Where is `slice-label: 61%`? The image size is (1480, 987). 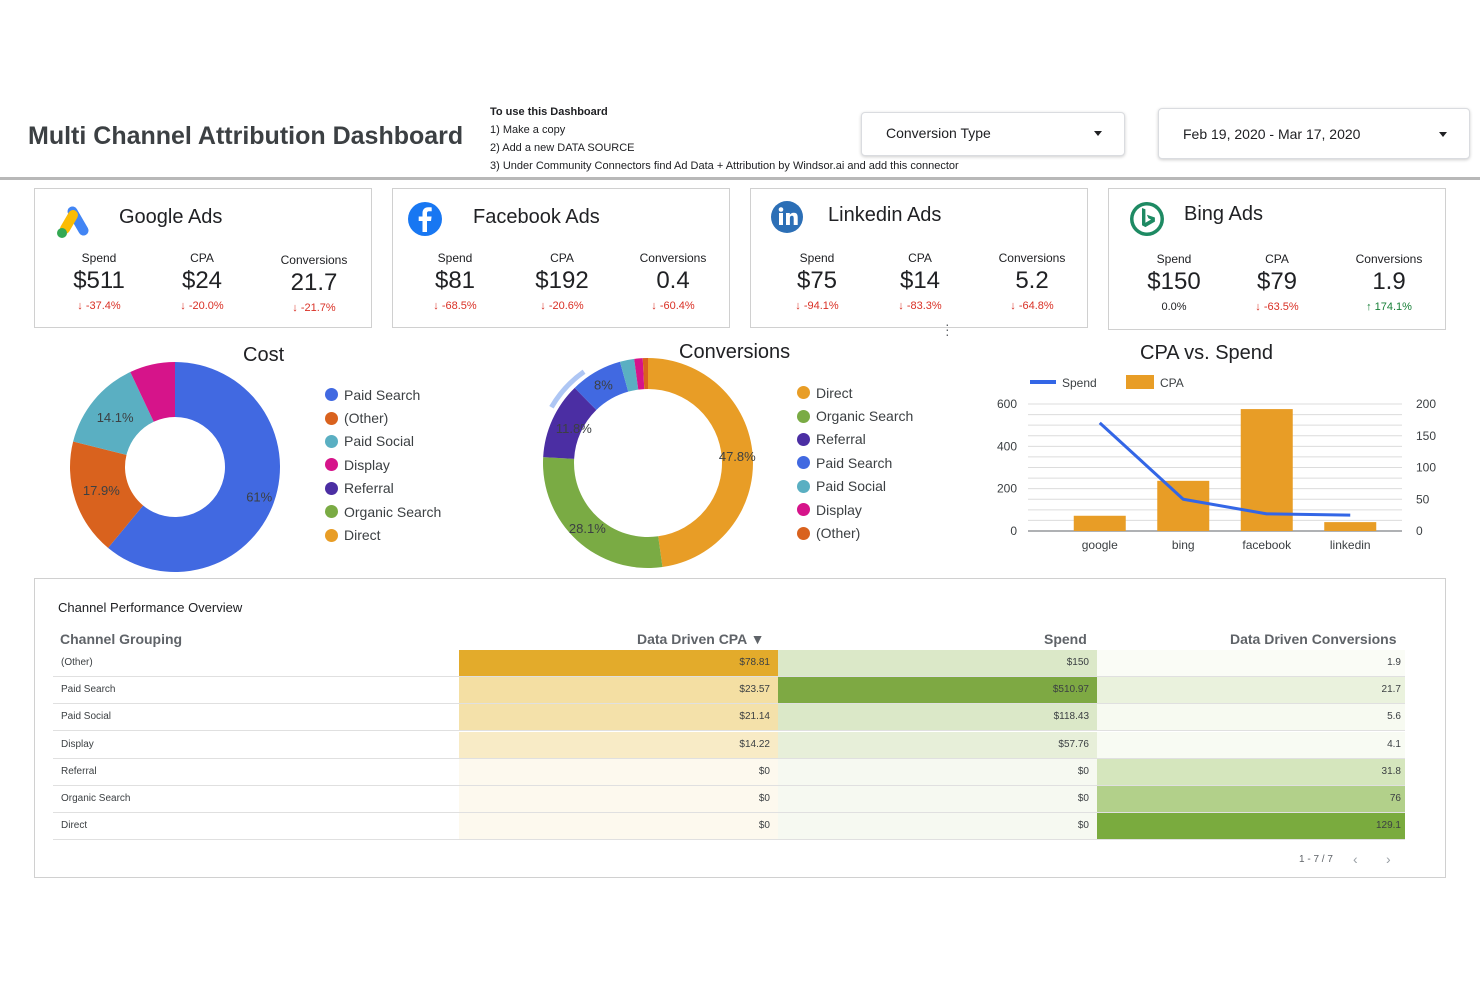
slice-label: 61% is located at coordinates (259, 496).